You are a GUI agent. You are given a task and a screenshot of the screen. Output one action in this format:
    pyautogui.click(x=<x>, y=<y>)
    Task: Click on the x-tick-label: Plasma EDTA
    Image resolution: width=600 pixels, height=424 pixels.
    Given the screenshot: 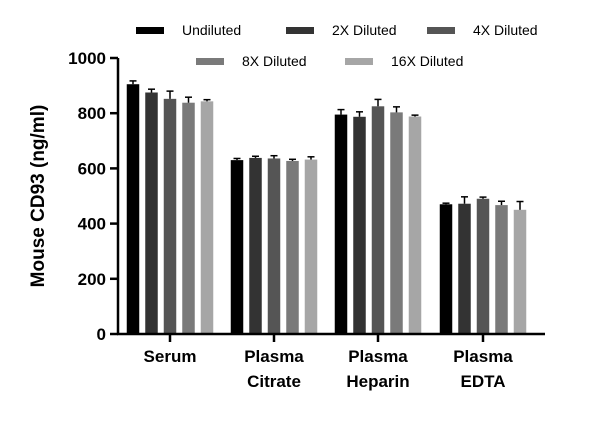 What is the action you would take?
    pyautogui.click(x=483, y=369)
    